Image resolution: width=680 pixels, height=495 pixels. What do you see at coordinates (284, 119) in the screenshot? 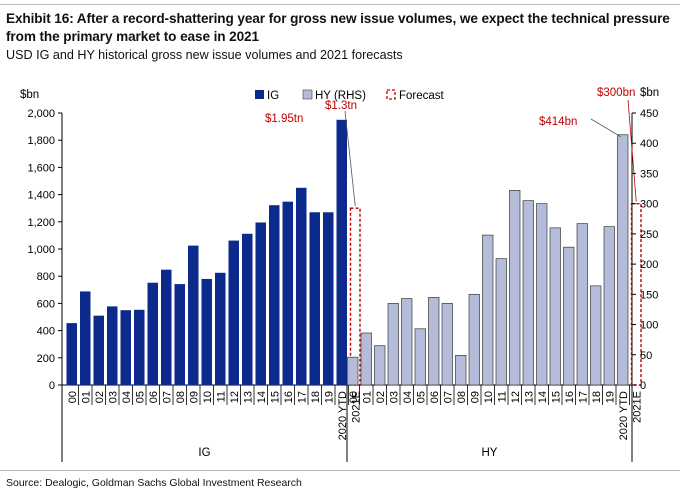
I see `annotation-ig-2020: $1.95tn` at bounding box center [284, 119].